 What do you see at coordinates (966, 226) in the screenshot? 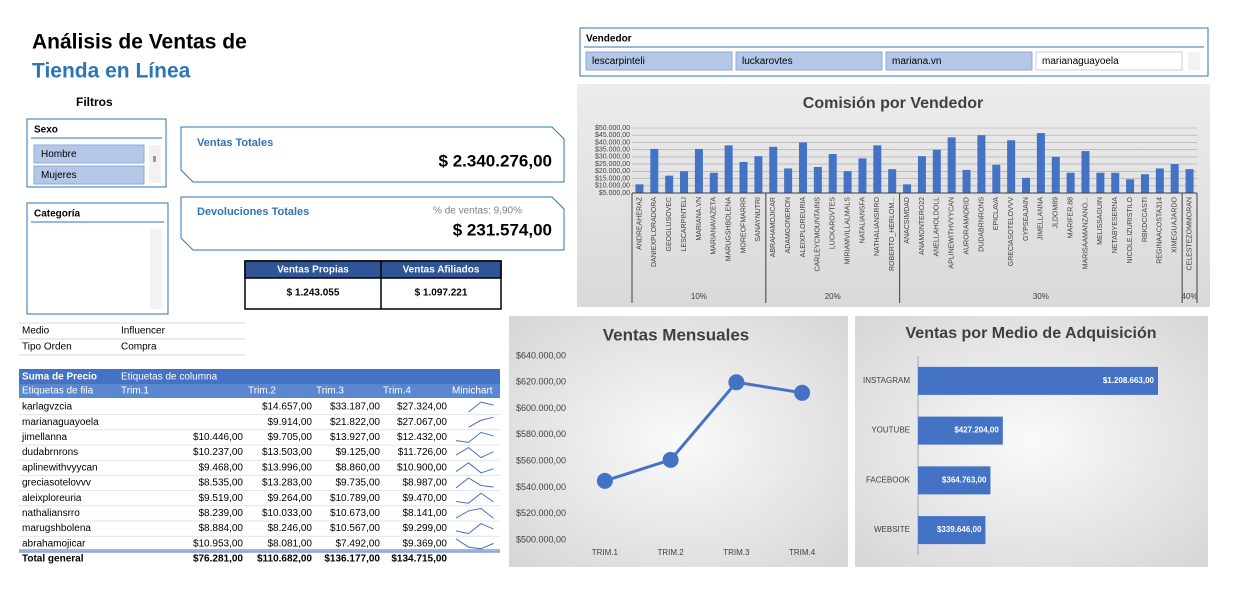
I see `x-tick-label: AURORAMADRID` at bounding box center [966, 226].